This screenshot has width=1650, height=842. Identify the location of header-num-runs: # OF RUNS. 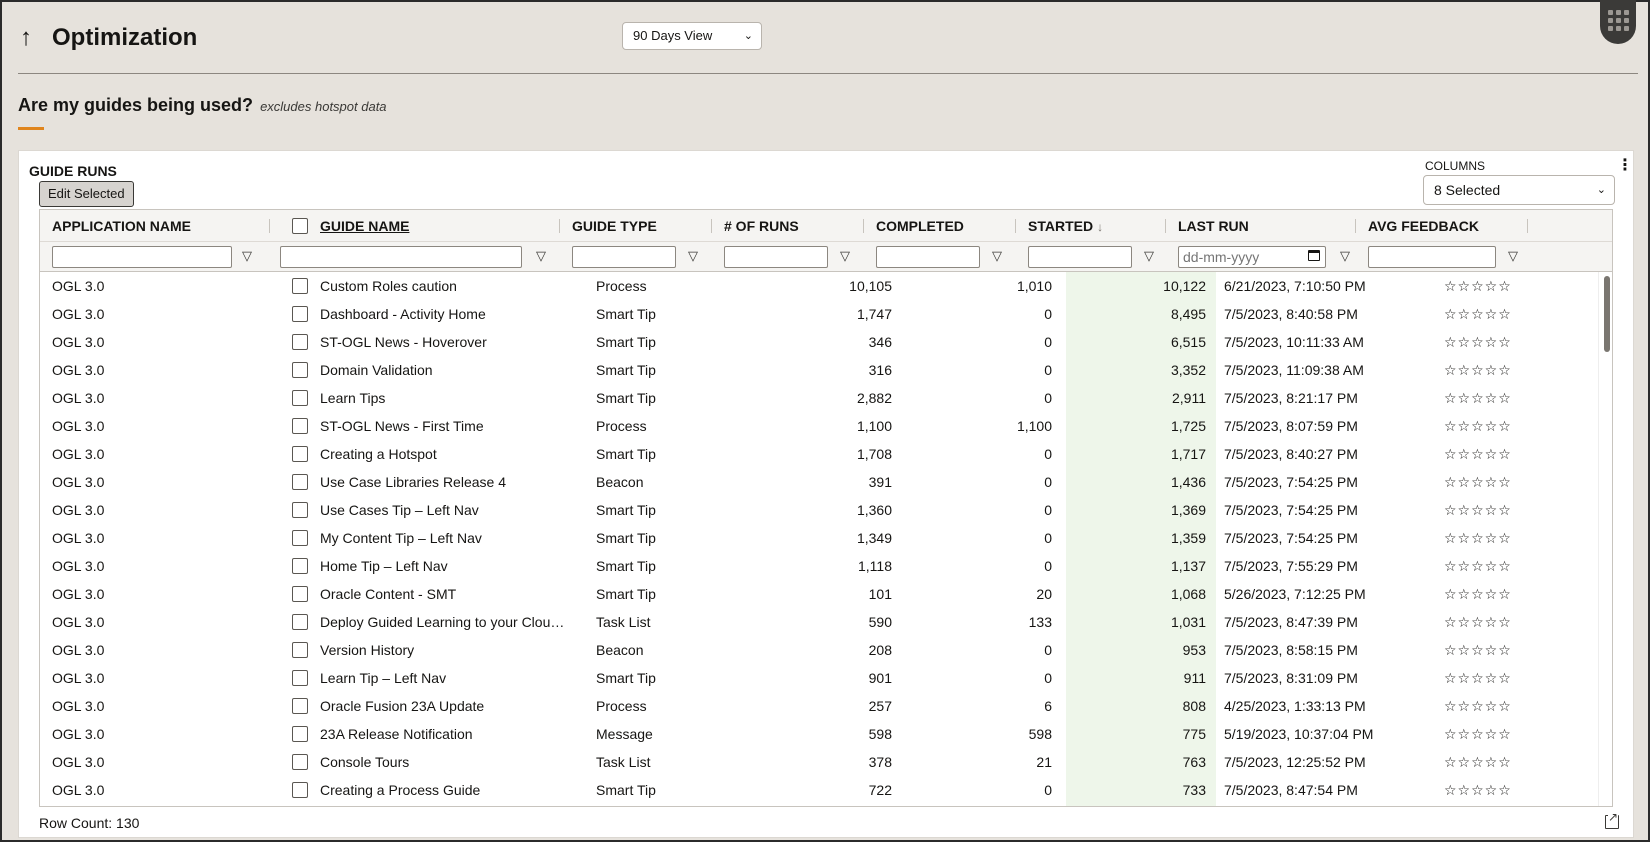
(788, 226).